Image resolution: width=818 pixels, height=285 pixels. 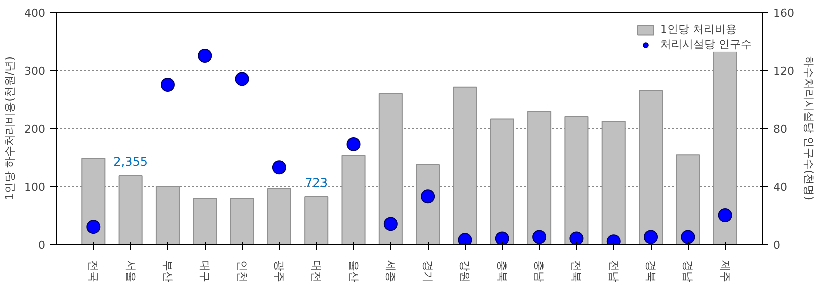 I want to click on x-tick-label: 전남, so click(x=613, y=271).